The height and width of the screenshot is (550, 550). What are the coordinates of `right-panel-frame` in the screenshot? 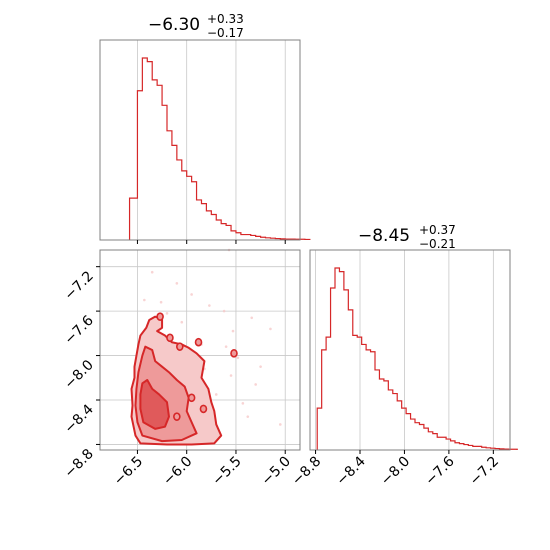 It's located at (410, 350).